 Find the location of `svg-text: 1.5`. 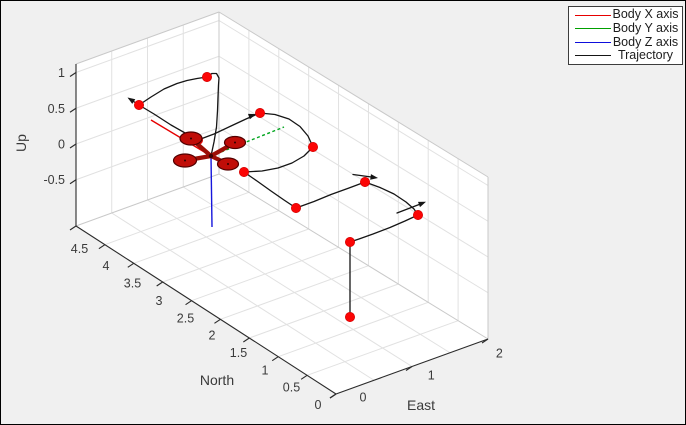

svg-text: 1.5 is located at coordinates (238, 353).